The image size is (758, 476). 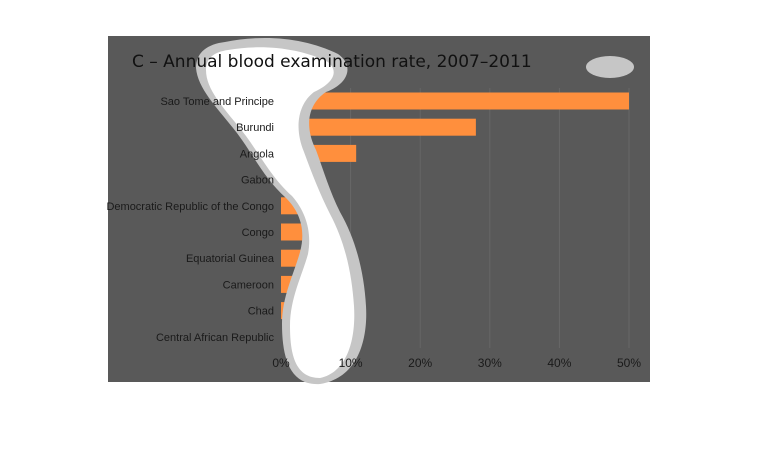 I want to click on category-label-9: Central African Republic, so click(x=215, y=338).